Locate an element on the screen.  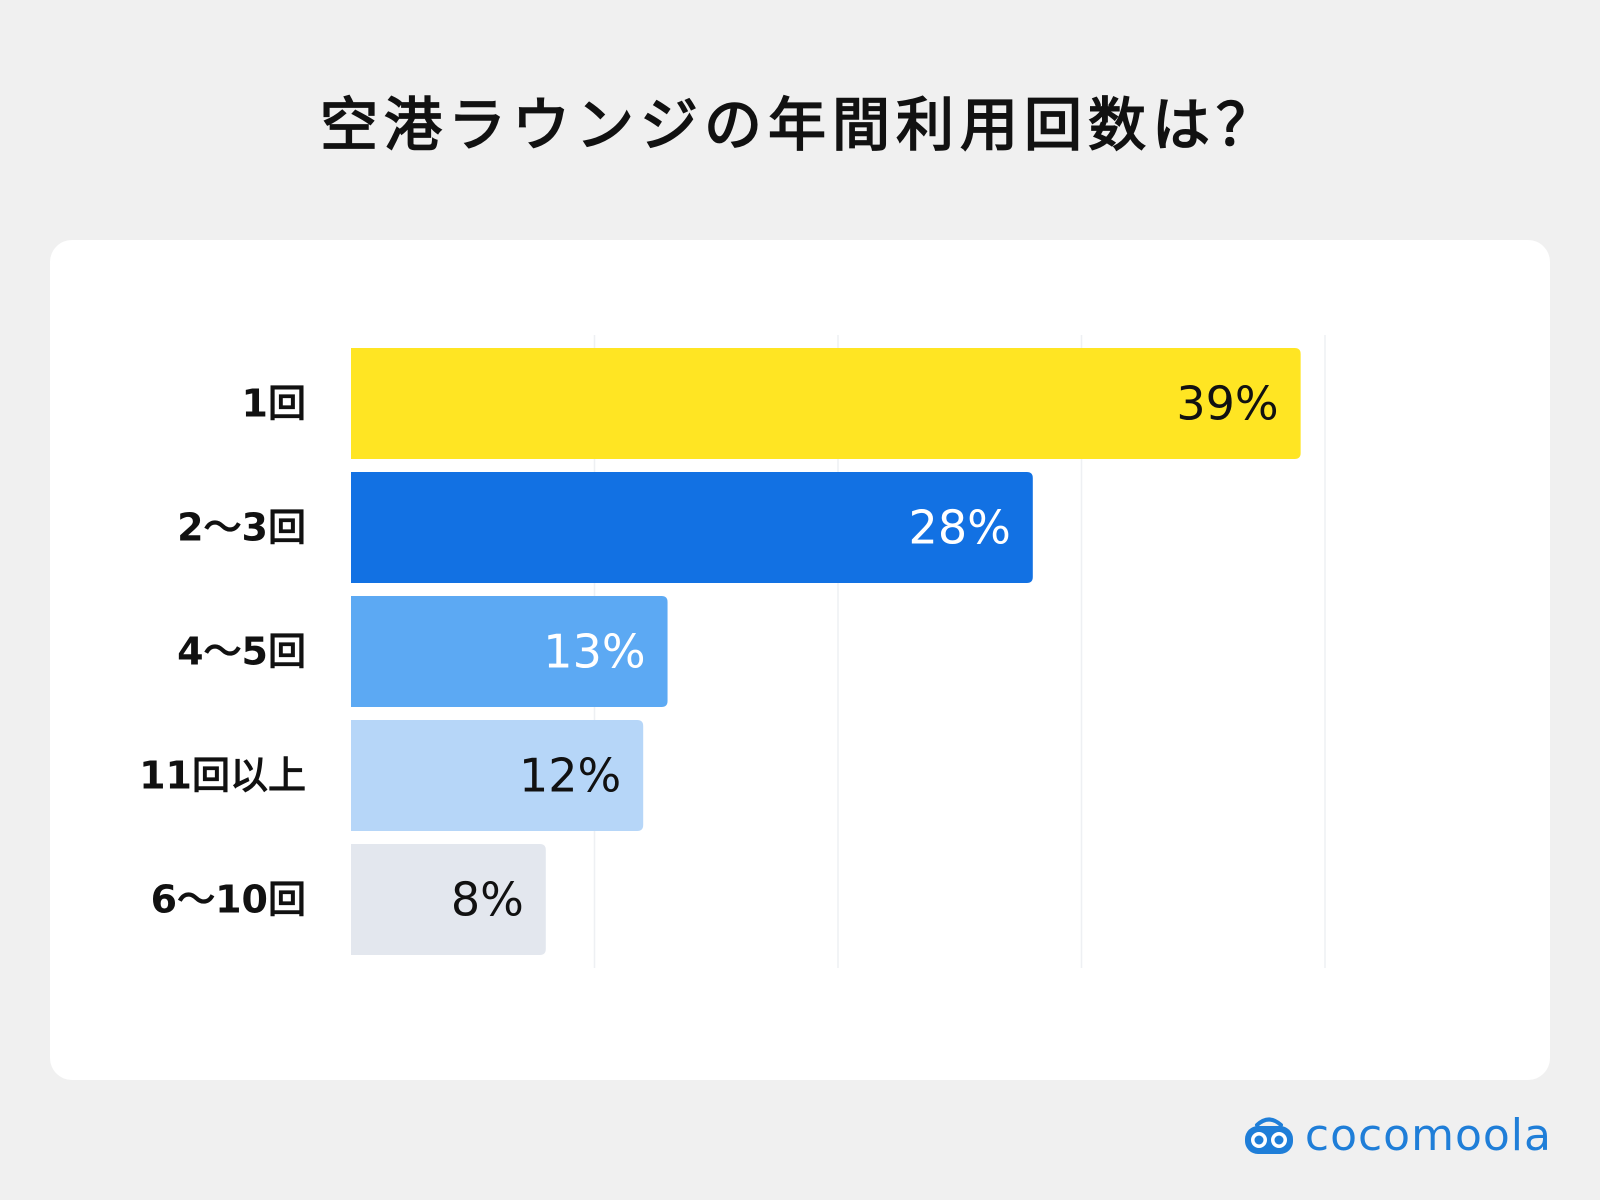
cocomoola-logo-icon is located at coordinates (1268, 1135).